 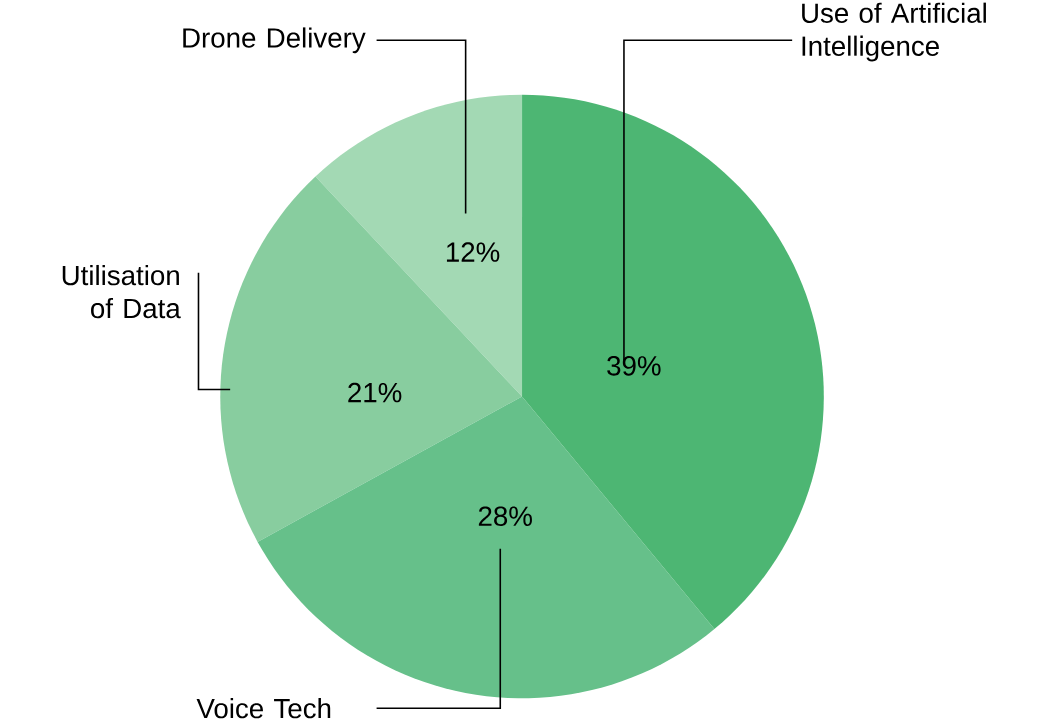 I want to click on data-label: 12%, so click(x=473, y=252).